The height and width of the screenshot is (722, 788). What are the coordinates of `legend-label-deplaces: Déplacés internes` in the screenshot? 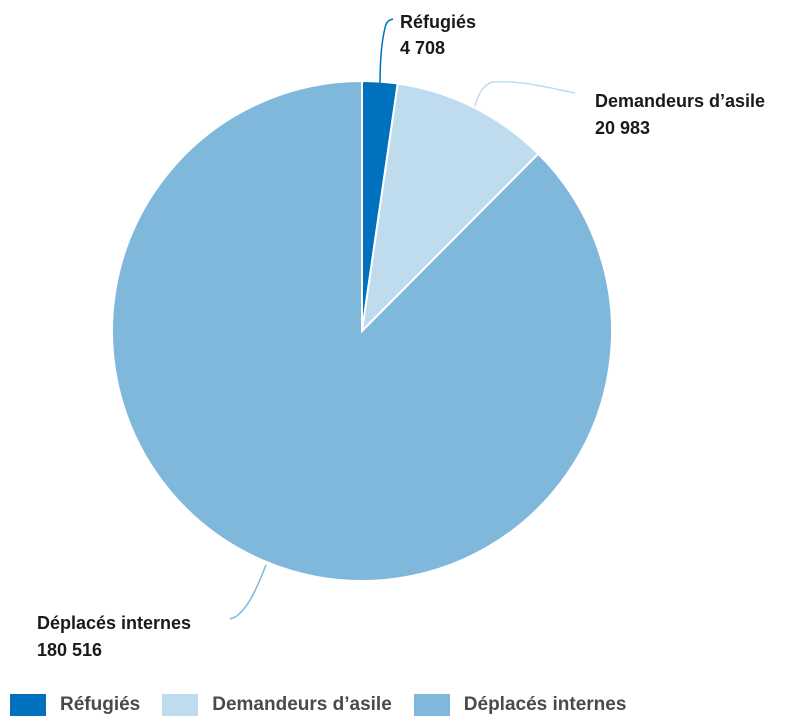 It's located at (545, 704).